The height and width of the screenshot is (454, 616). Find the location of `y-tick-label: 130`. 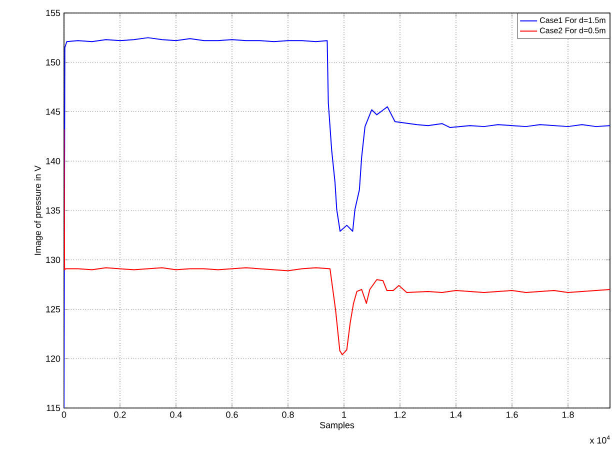

y-tick-label: 130 is located at coordinates (53, 260).